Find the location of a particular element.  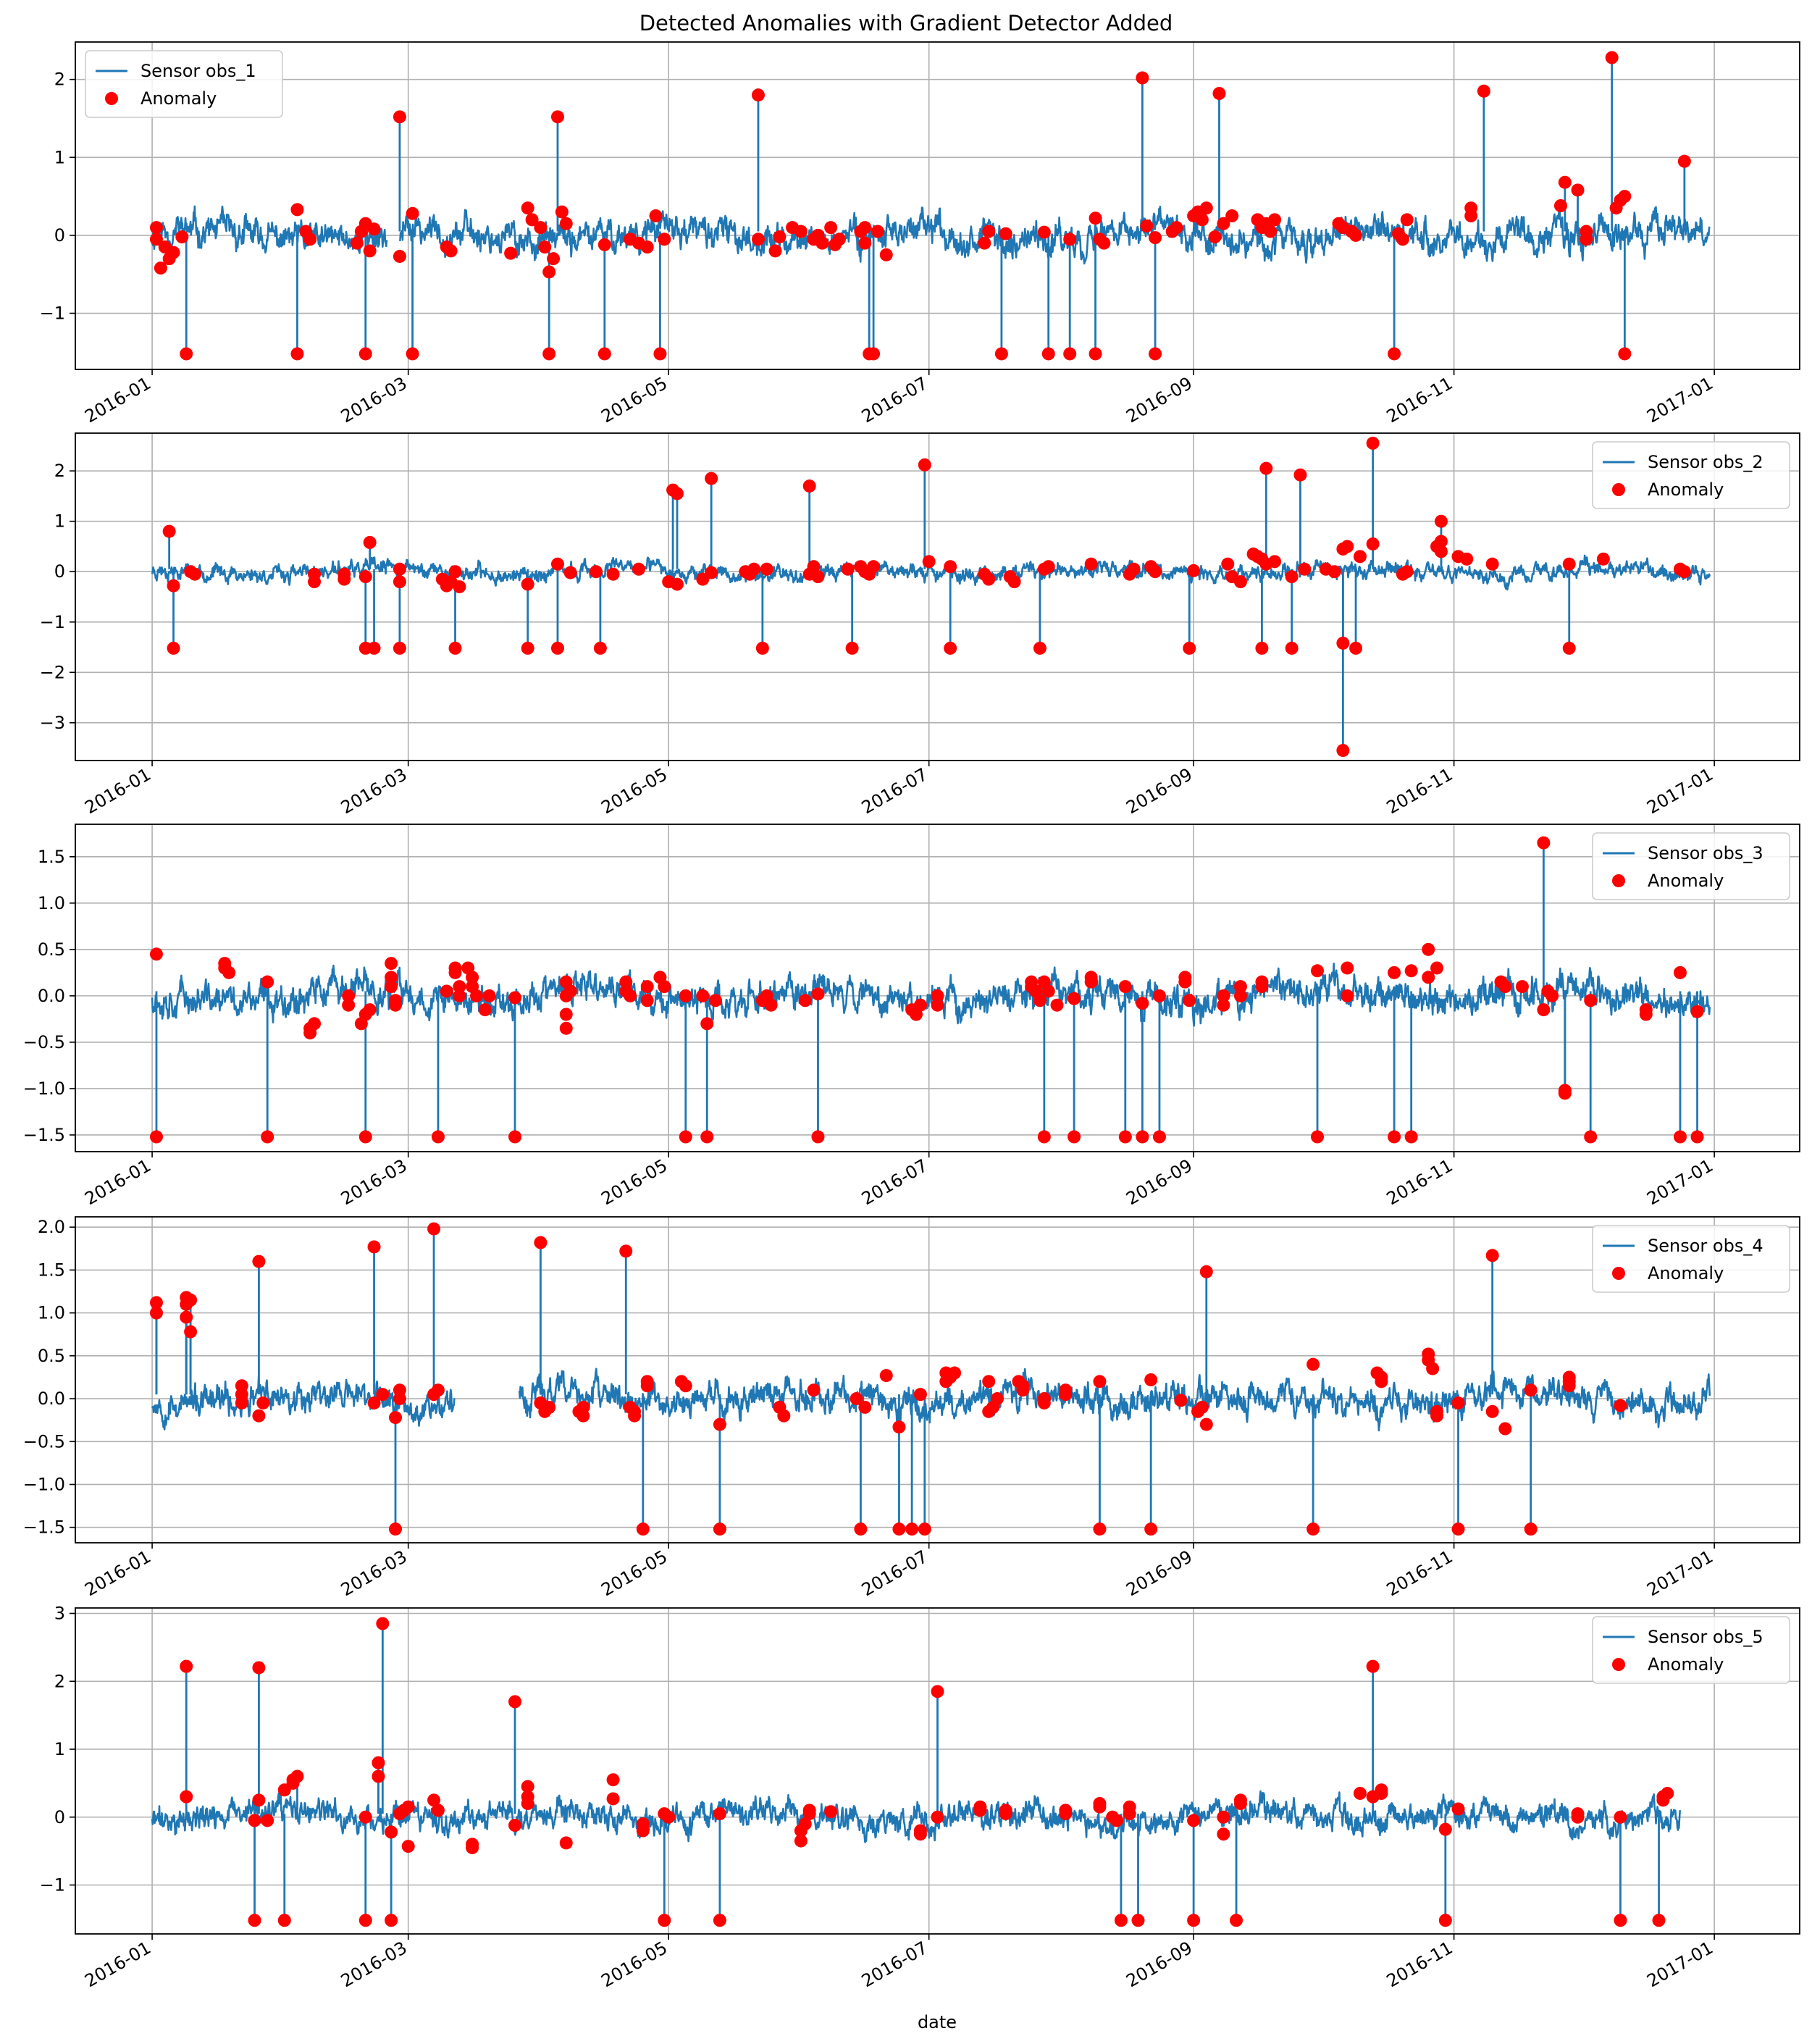

x-tick-label: 2016-05 is located at coordinates (634, 1182).